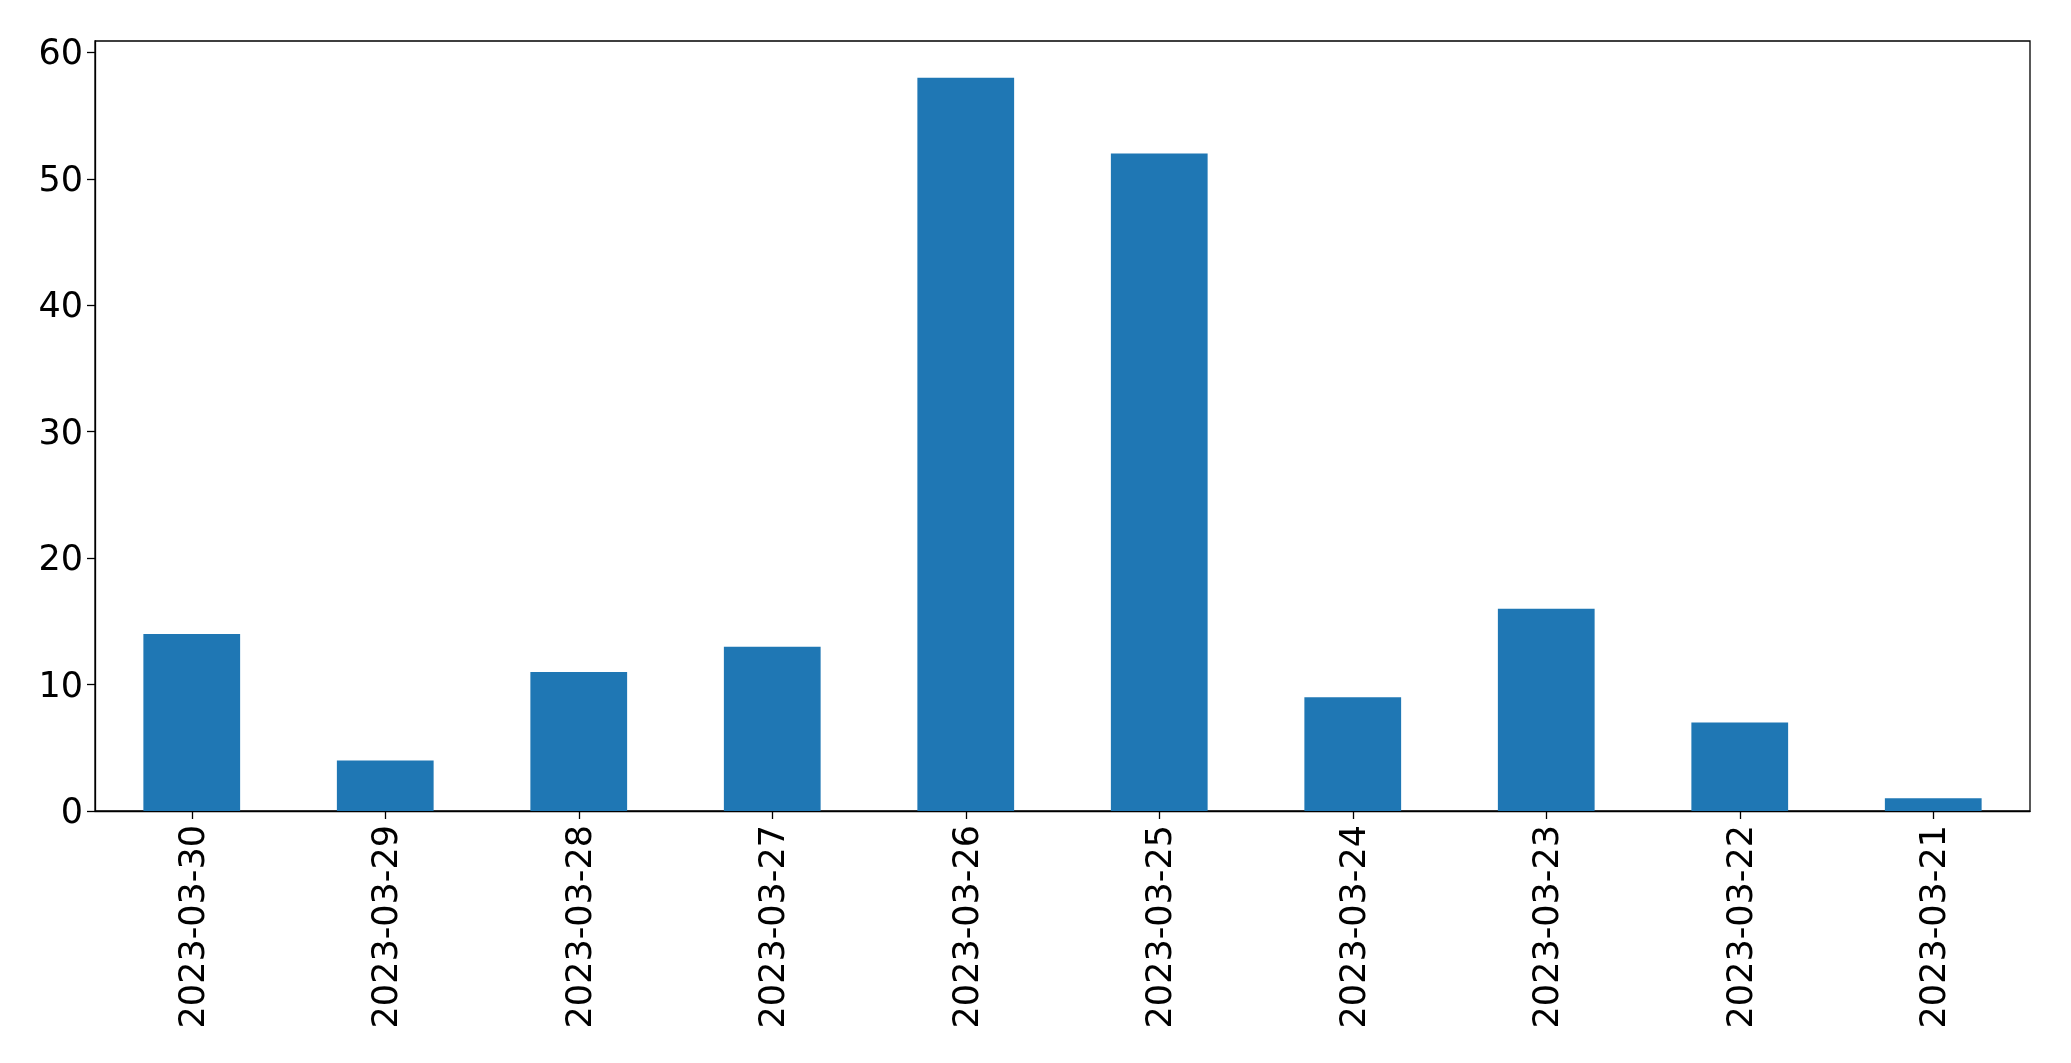 Image resolution: width=2071 pixels, height=1063 pixels. Describe the element at coordinates (1352, 927) in the screenshot. I see `x-tick-label: 2023-03-24` at that location.